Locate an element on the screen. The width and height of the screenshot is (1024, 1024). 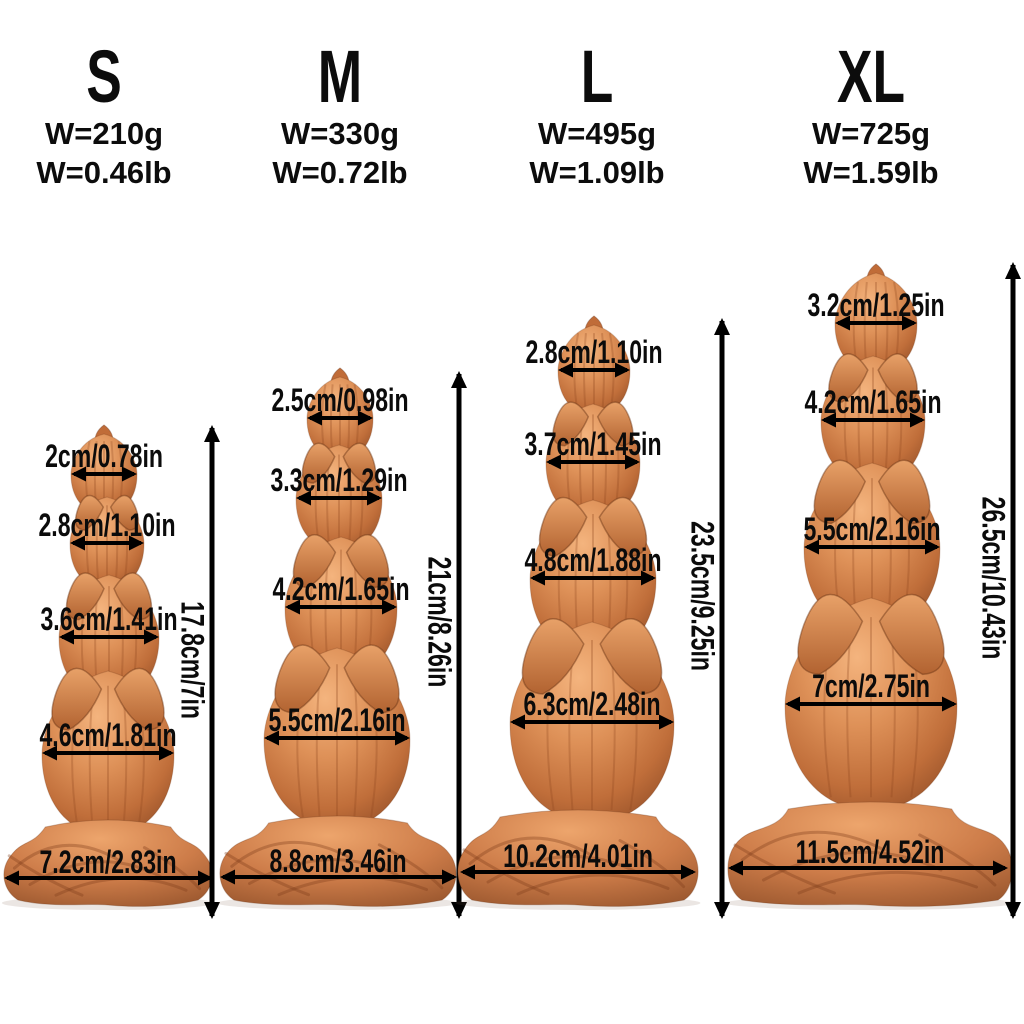
size-name: XL is located at coordinates (871, 76).